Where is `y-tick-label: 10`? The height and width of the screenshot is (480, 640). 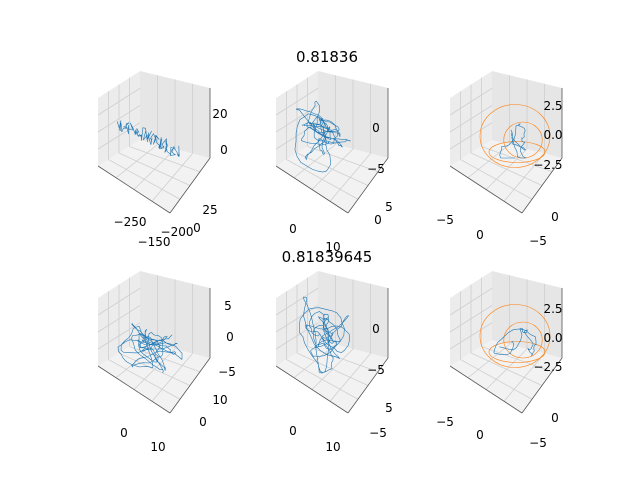 y-tick-label: 10 is located at coordinates (219, 400).